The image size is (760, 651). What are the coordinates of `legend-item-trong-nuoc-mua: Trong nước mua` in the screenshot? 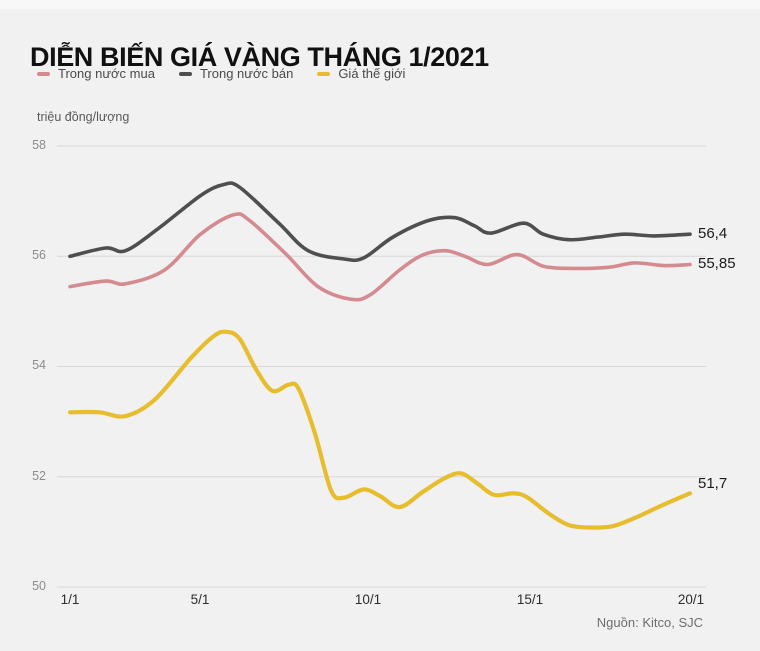 It's located at (96, 73).